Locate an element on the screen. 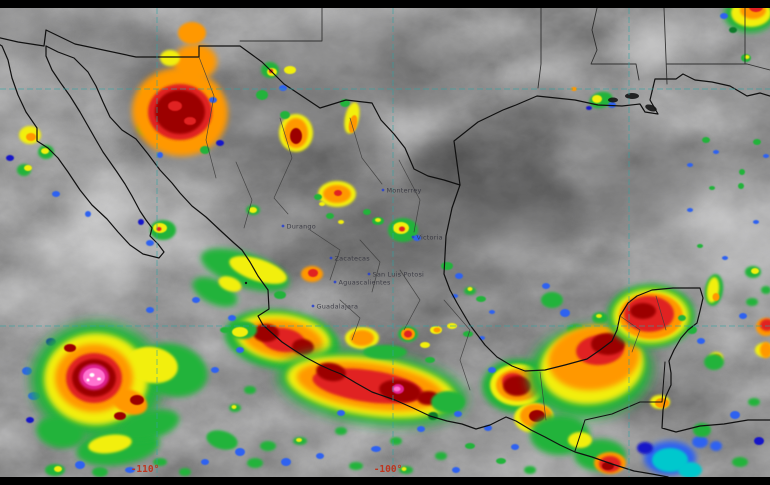 The height and width of the screenshot is (485, 770). islas-marias-island is located at coordinates (246, 283).